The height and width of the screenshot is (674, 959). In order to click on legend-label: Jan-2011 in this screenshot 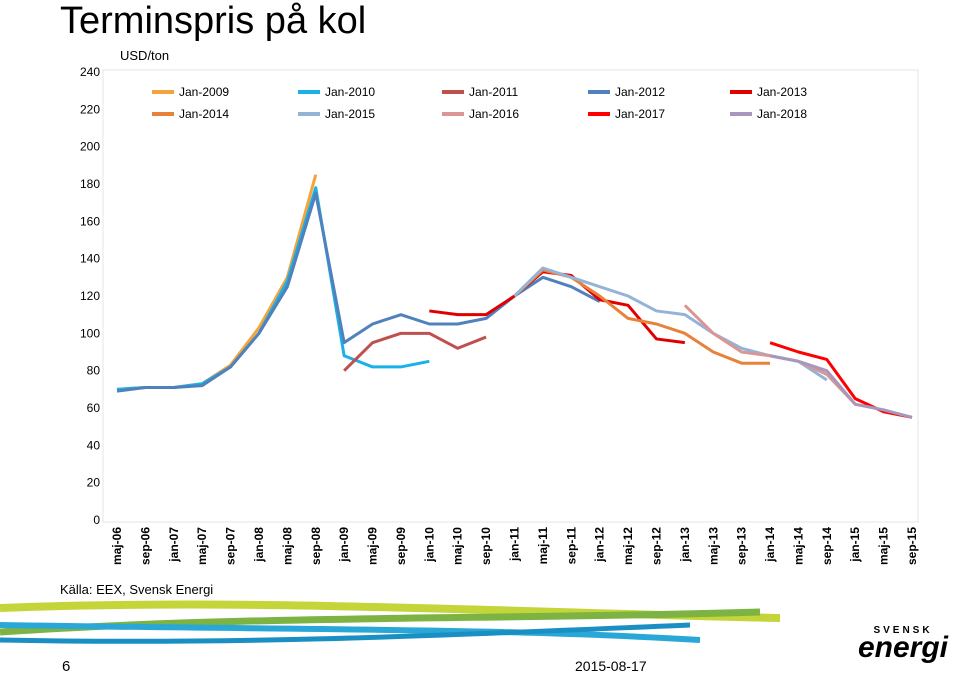, I will do `click(493, 92)`.